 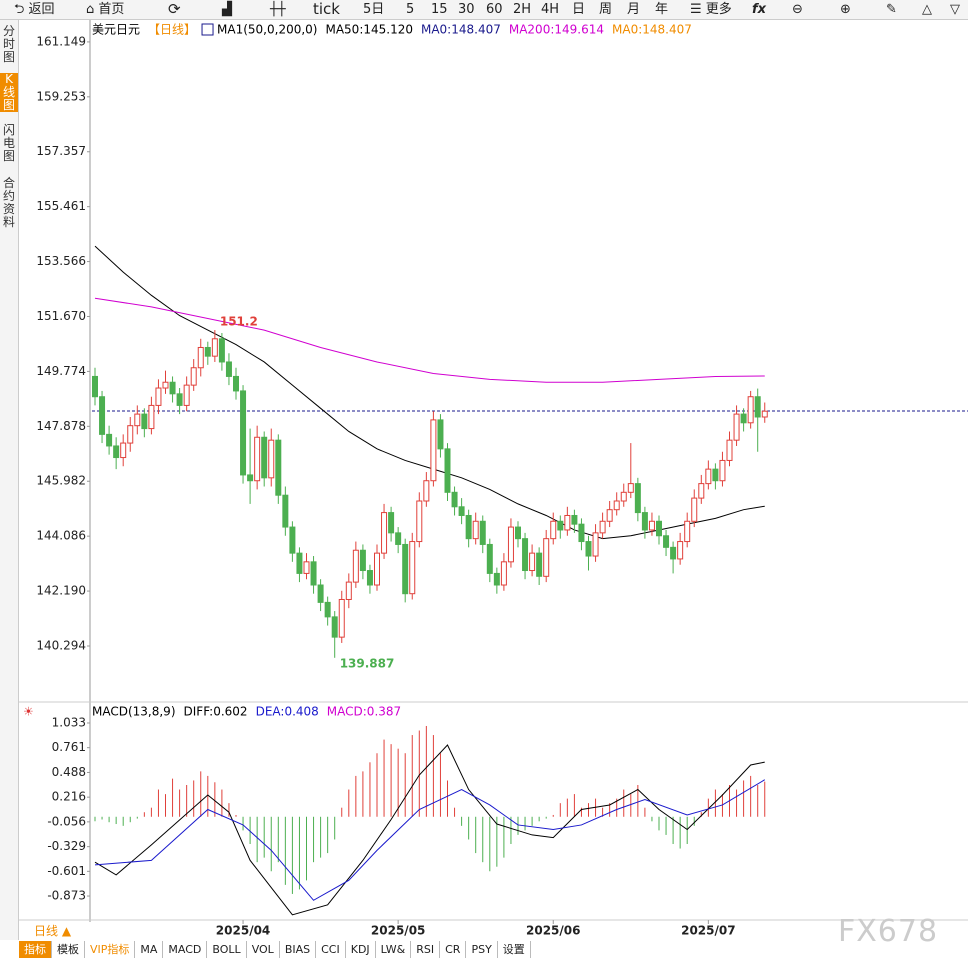 I want to click on y-tick-label: 149.774, so click(x=61, y=371).